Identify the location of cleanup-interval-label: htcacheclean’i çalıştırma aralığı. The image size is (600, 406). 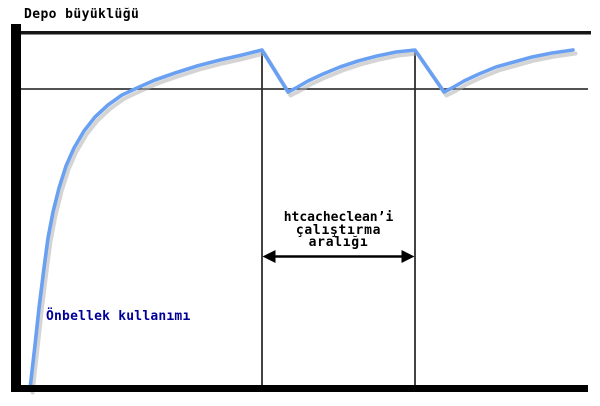
(338, 230).